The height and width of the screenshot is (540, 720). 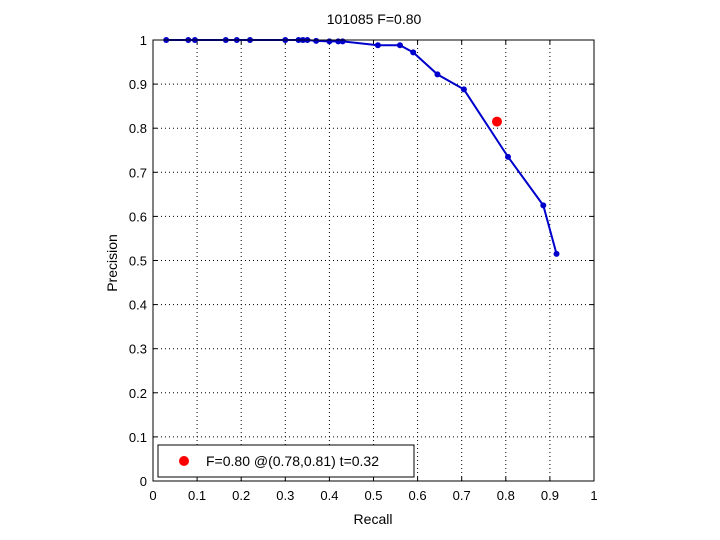 What do you see at coordinates (373, 519) in the screenshot?
I see `x-axis-label: Recall` at bounding box center [373, 519].